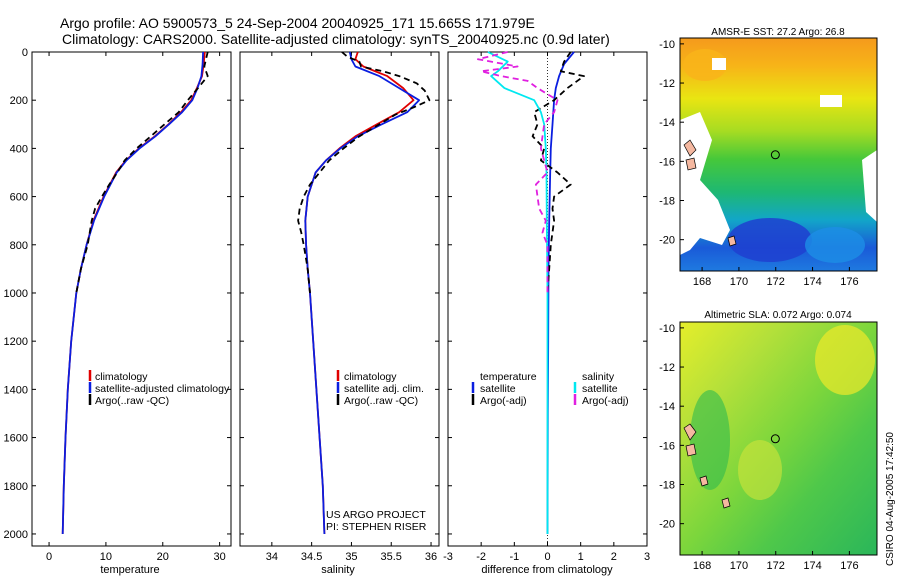 This screenshot has height=580, width=900. What do you see at coordinates (558, 172) in the screenshot?
I see `series-line-temperature-argo-adj-` at bounding box center [558, 172].